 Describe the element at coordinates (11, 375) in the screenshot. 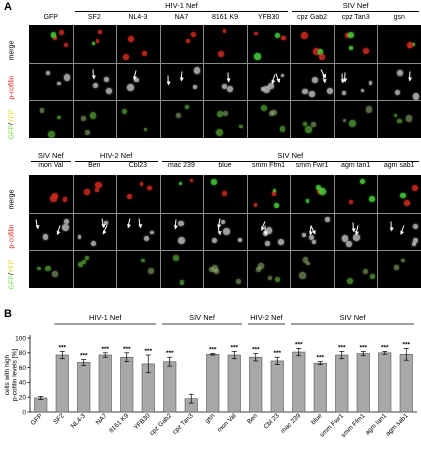

I see `y-axis-label: cells with highp-cofilin levels [%]` at that location.